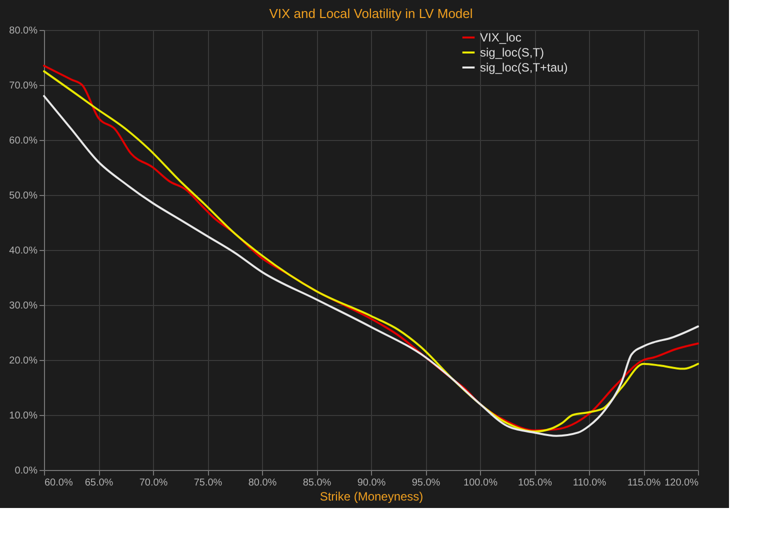 The image size is (761, 534). I want to click on x-tick-label: 80.0%, so click(262, 483).